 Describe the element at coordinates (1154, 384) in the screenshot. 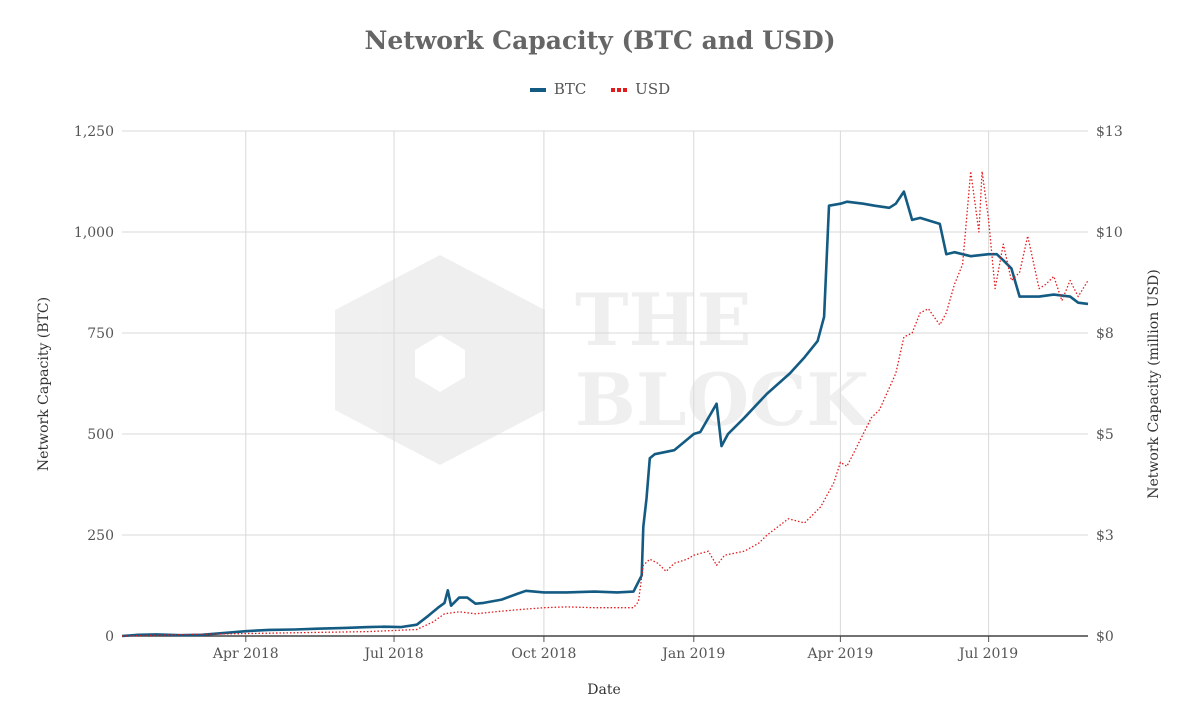

I see `y-axis-right-label: Network Capacity (million USD)` at that location.